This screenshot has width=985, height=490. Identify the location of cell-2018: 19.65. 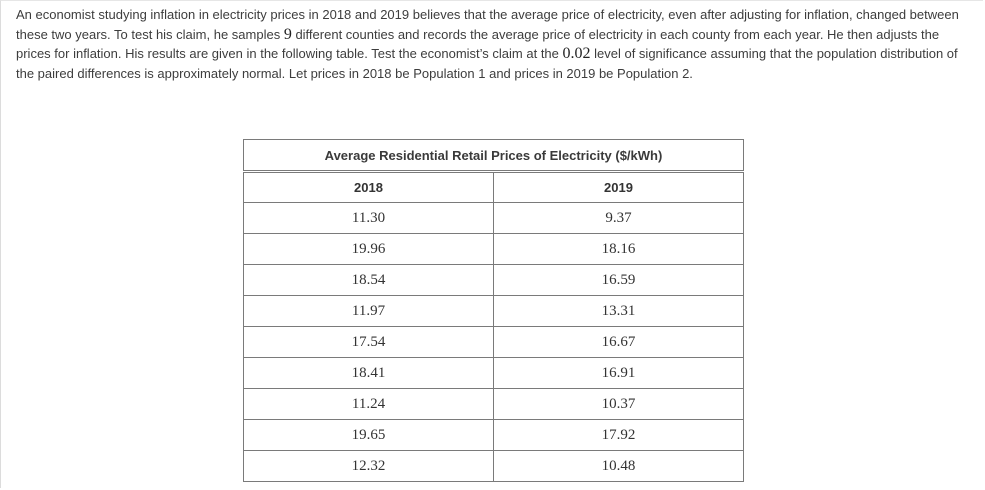
(368, 435).